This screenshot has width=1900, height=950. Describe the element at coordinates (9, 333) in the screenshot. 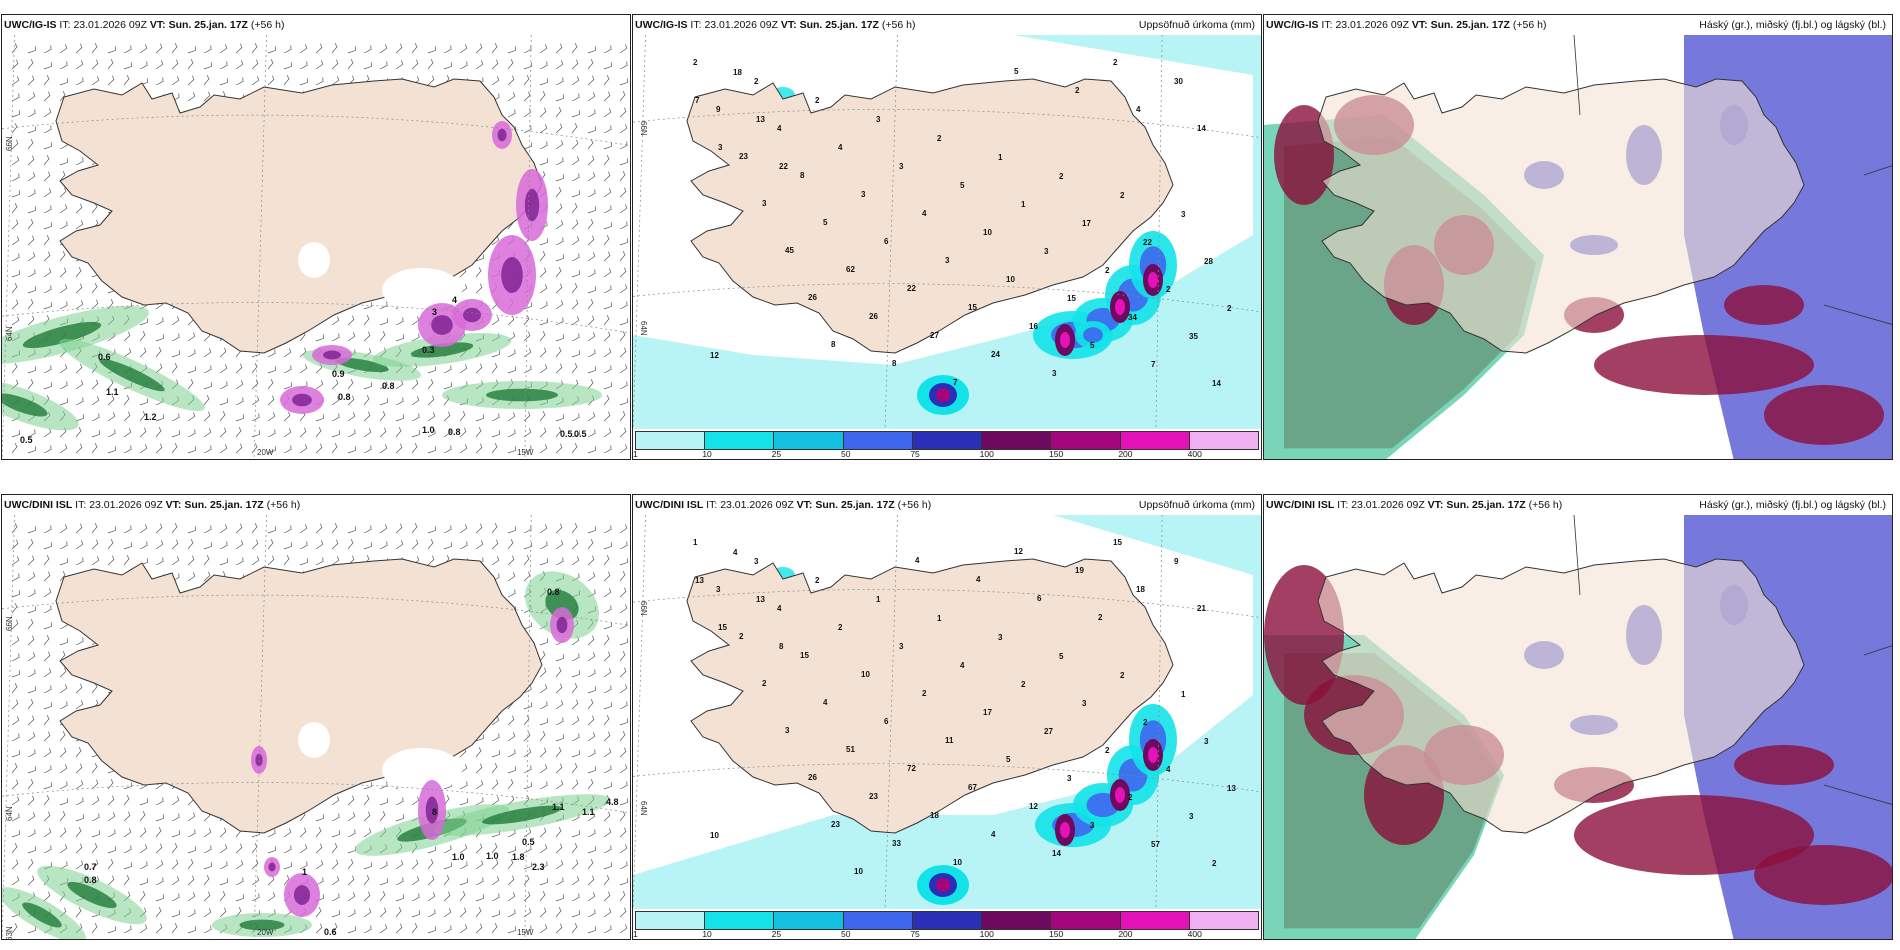

I see `lat-label-64n: 64N` at that location.